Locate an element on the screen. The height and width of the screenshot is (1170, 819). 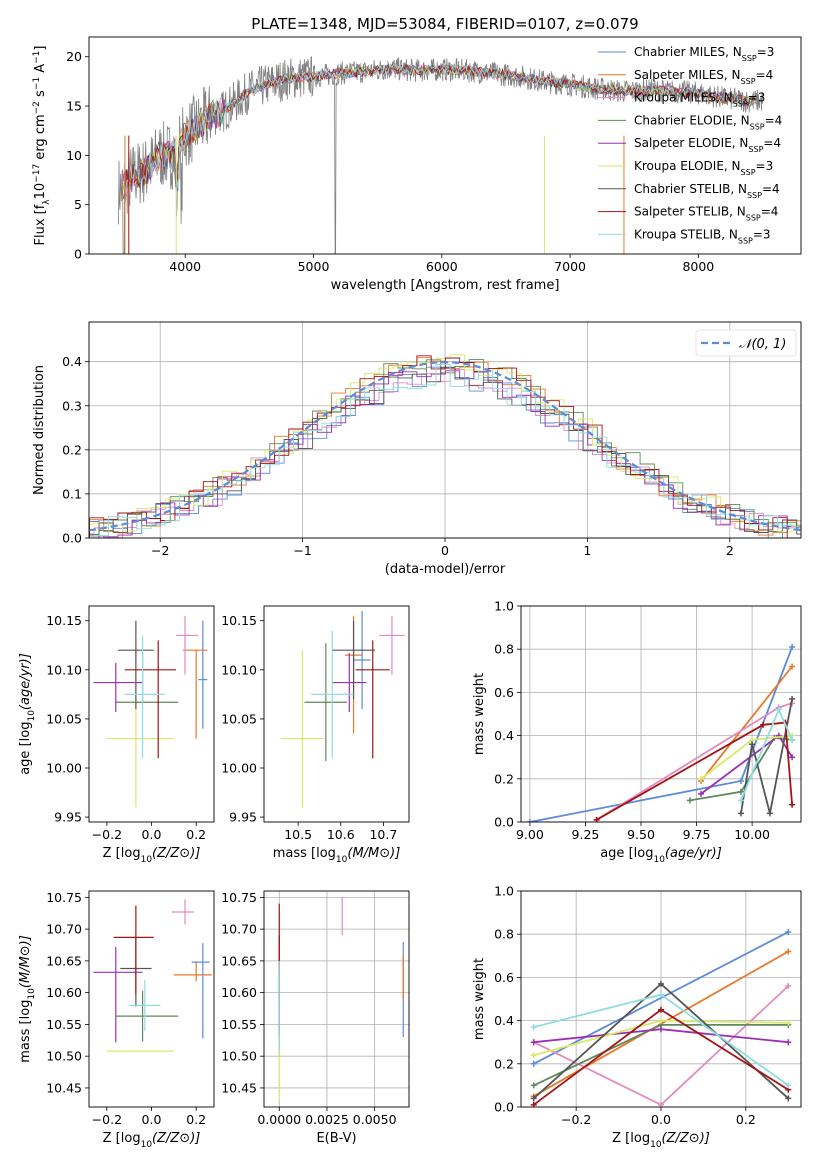
legend-name: Kroupa ELODIE, N is located at coordinates (687, 166).